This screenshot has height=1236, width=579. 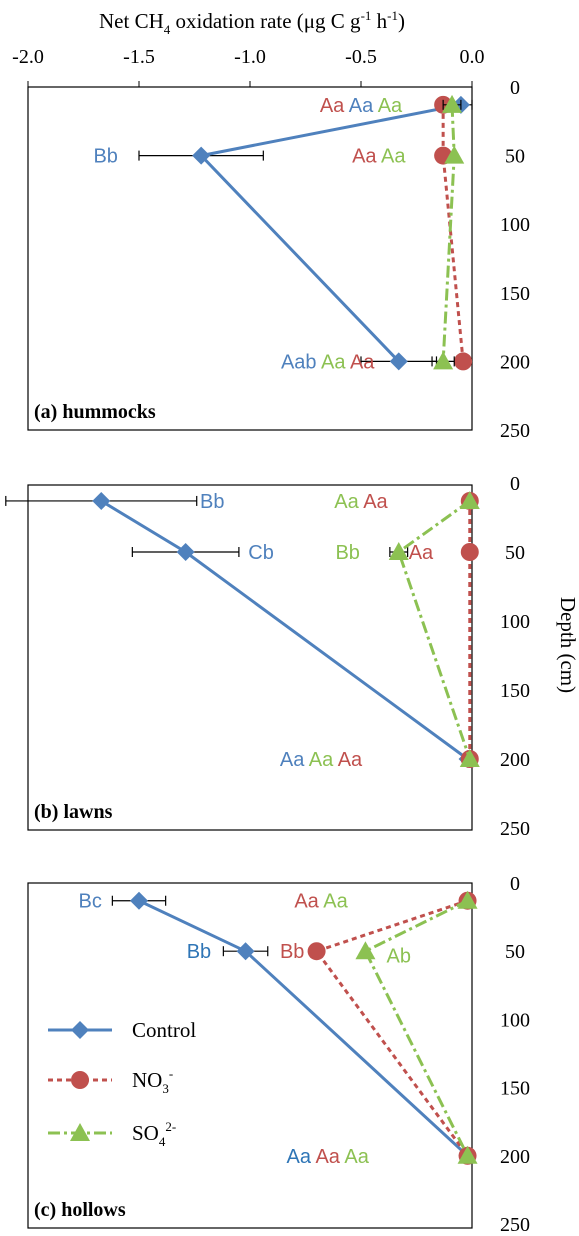 What do you see at coordinates (95, 412) in the screenshot?
I see `panel-label: (a) hummocks` at bounding box center [95, 412].